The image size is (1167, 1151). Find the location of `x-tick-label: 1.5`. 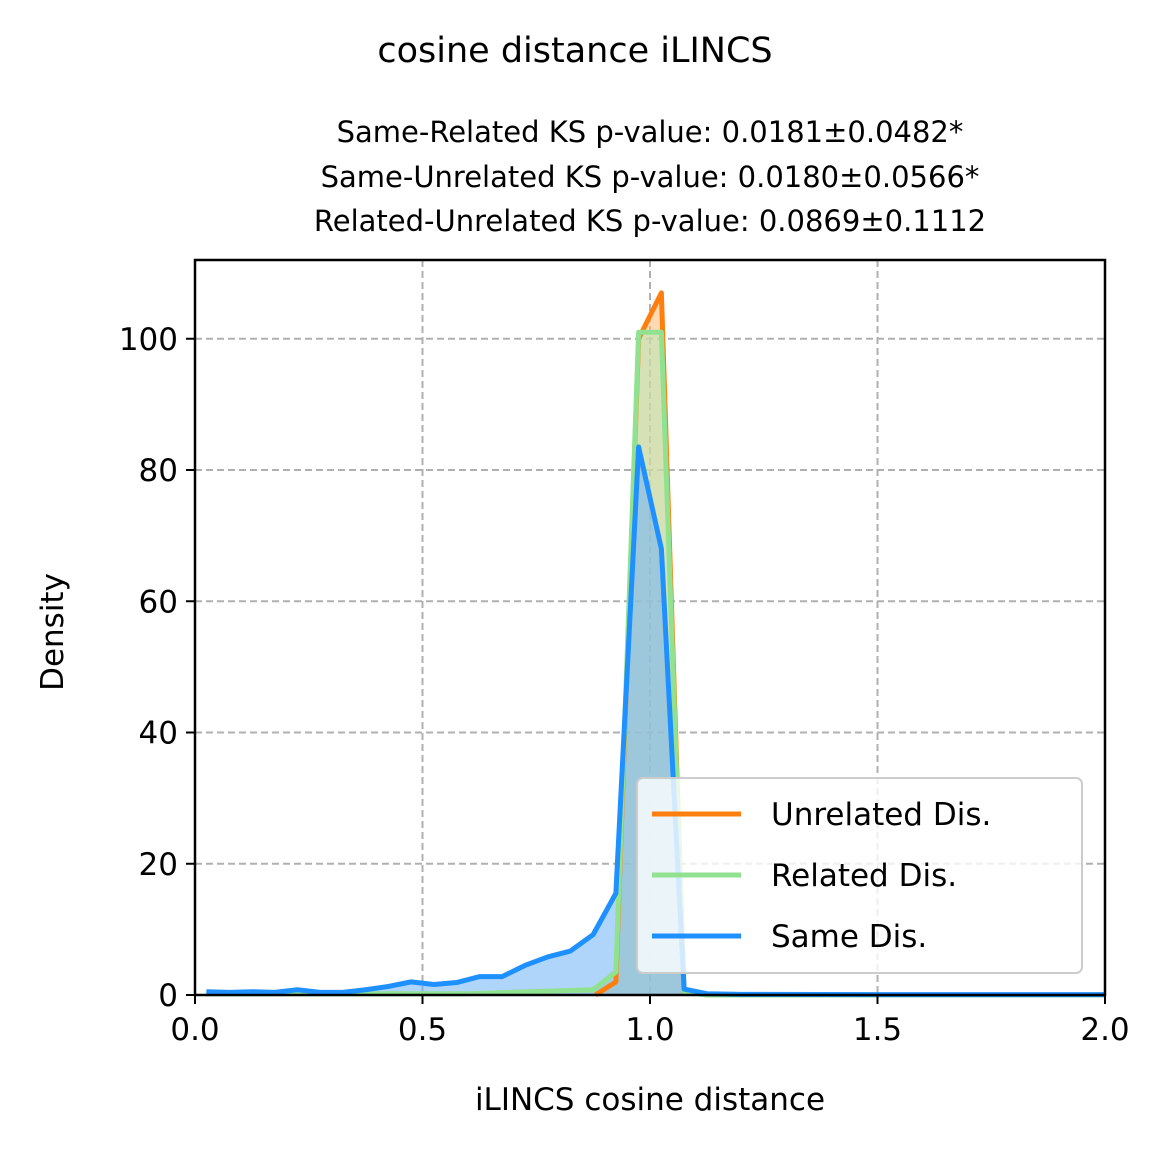

x-tick-label: 1.5 is located at coordinates (877, 1030).